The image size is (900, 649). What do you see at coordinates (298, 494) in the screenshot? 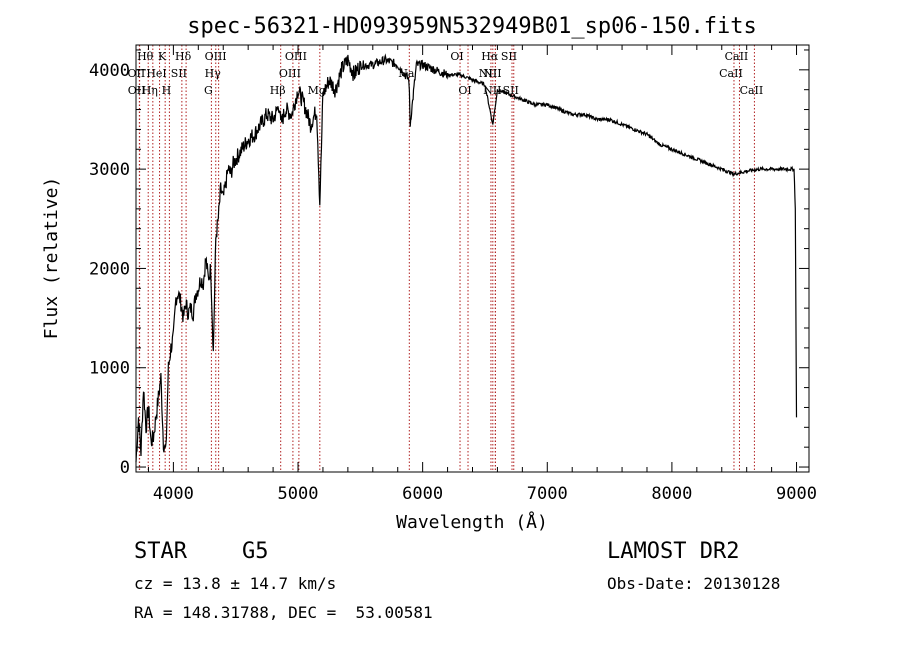
I see `x-tick-label: 5000` at bounding box center [298, 494].